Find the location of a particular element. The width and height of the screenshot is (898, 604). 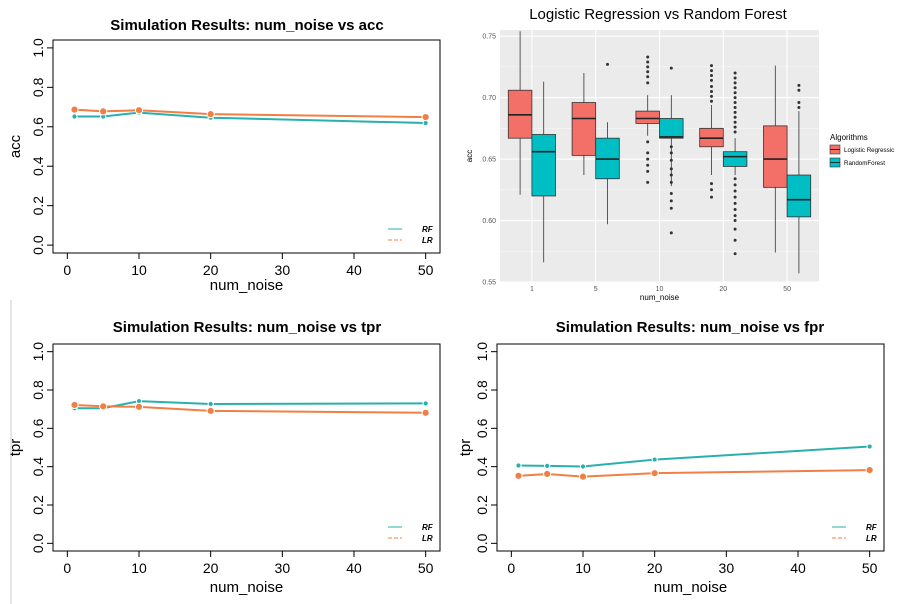

y-axis-label: acc is located at coordinates (15, 146).